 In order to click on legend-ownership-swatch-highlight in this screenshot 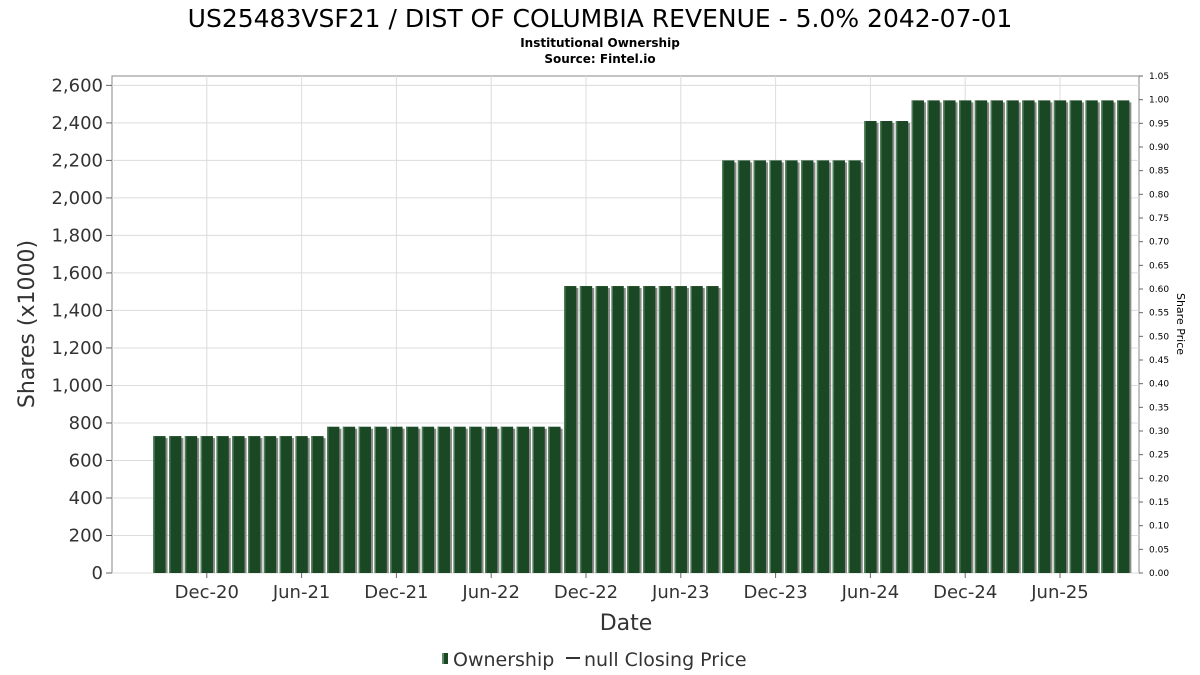, I will do `click(443, 658)`.